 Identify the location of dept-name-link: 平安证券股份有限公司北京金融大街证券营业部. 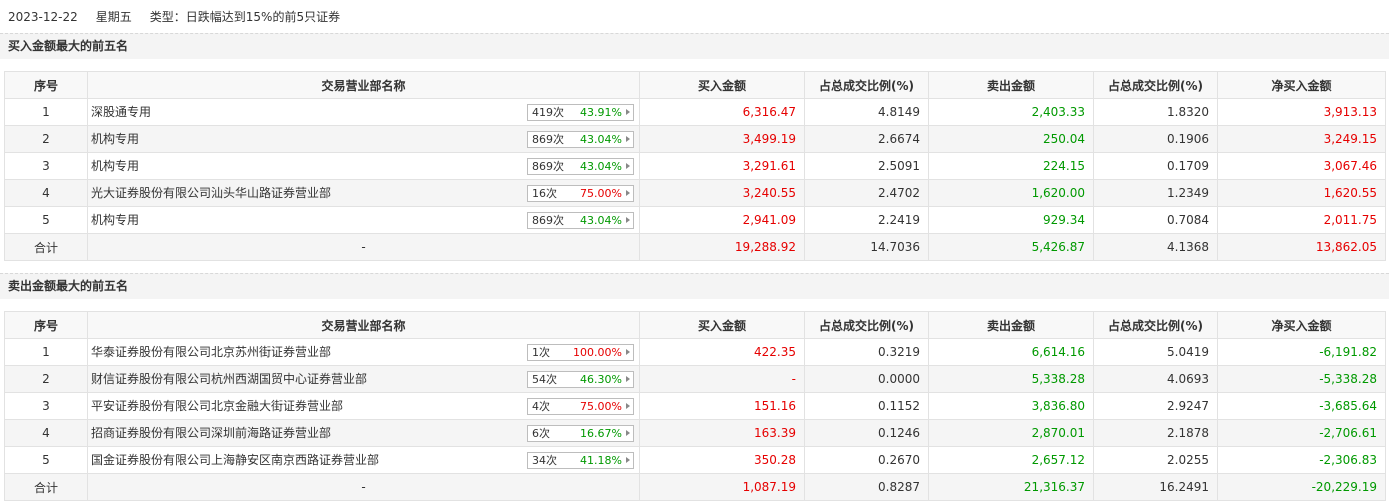
(217, 405).